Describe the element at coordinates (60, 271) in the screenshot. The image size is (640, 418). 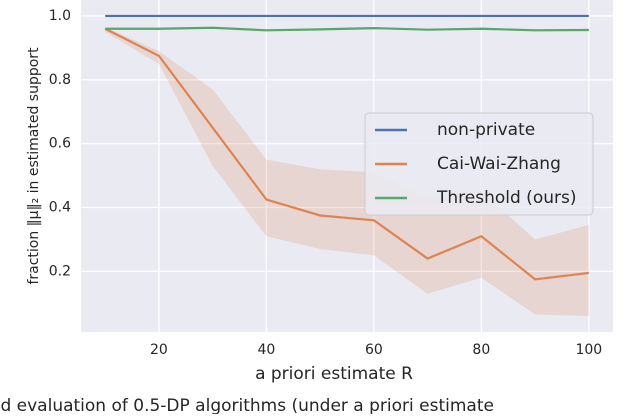
I see `y-tick-label: 0.2` at that location.